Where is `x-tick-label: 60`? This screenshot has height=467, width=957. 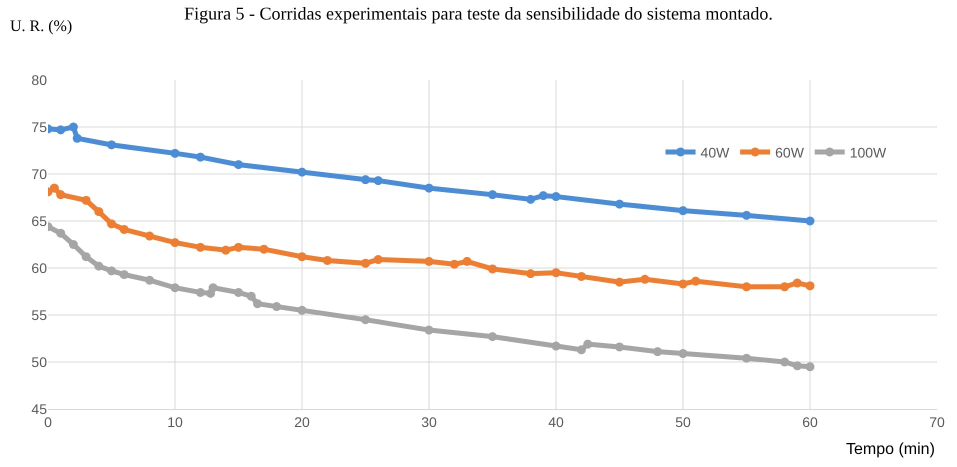
x-tick-label: 60 is located at coordinates (810, 422).